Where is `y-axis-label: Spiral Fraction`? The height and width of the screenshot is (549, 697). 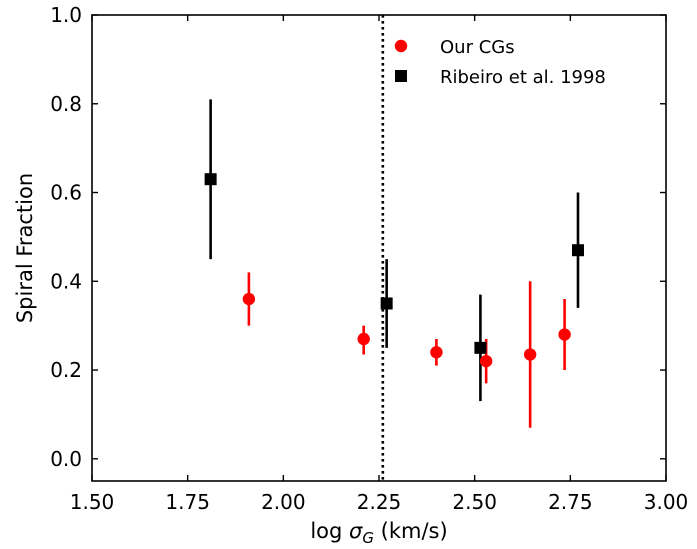 y-axis-label: Spiral Fraction is located at coordinates (25, 248).